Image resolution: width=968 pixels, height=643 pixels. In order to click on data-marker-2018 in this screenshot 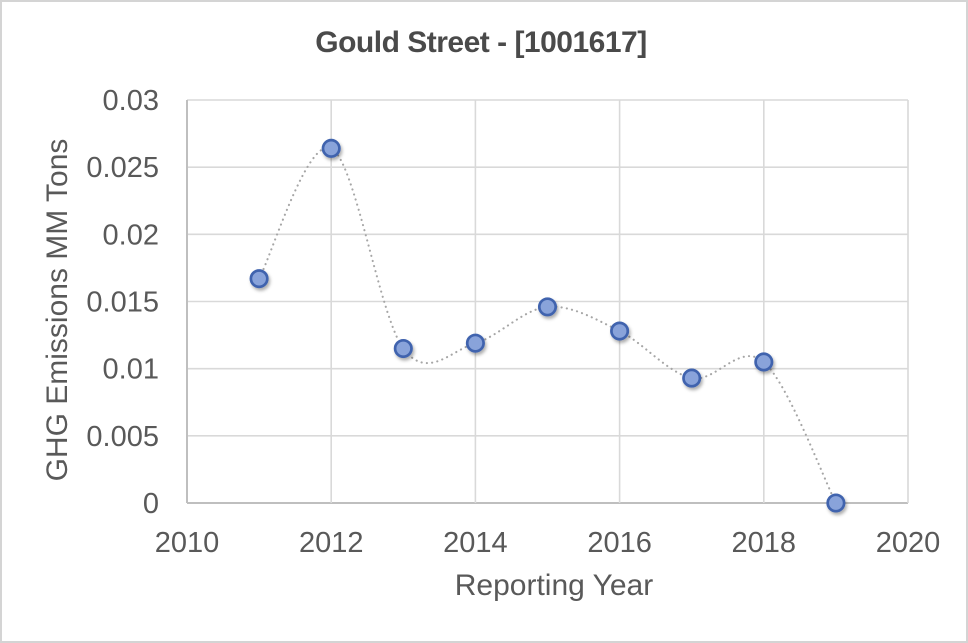, I will do `click(764, 362)`.